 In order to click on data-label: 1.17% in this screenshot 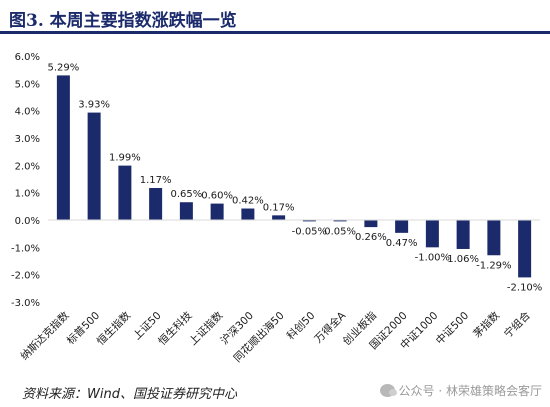, I will do `click(156, 180)`.